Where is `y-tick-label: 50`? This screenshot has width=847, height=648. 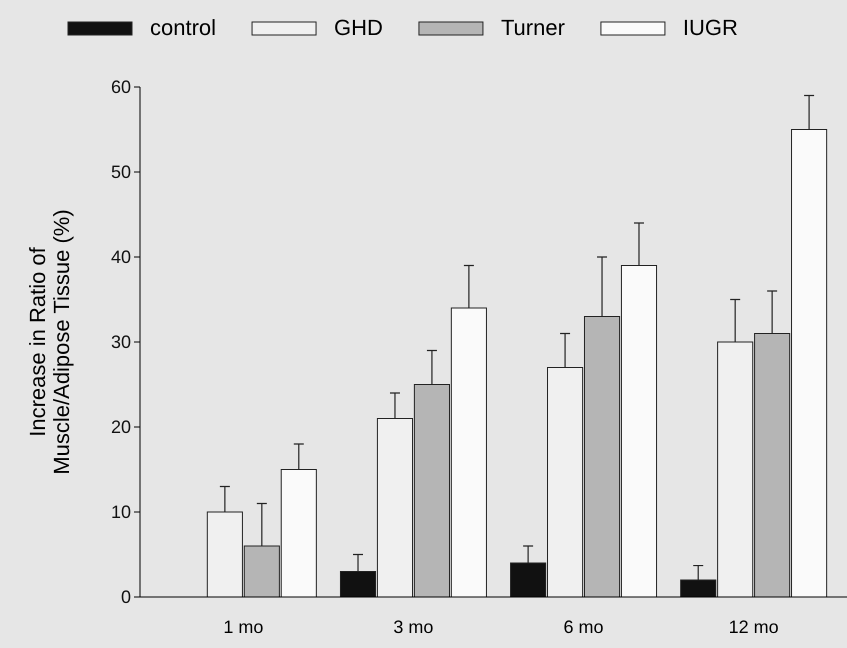
y-tick-label: 50 is located at coordinates (120, 172).